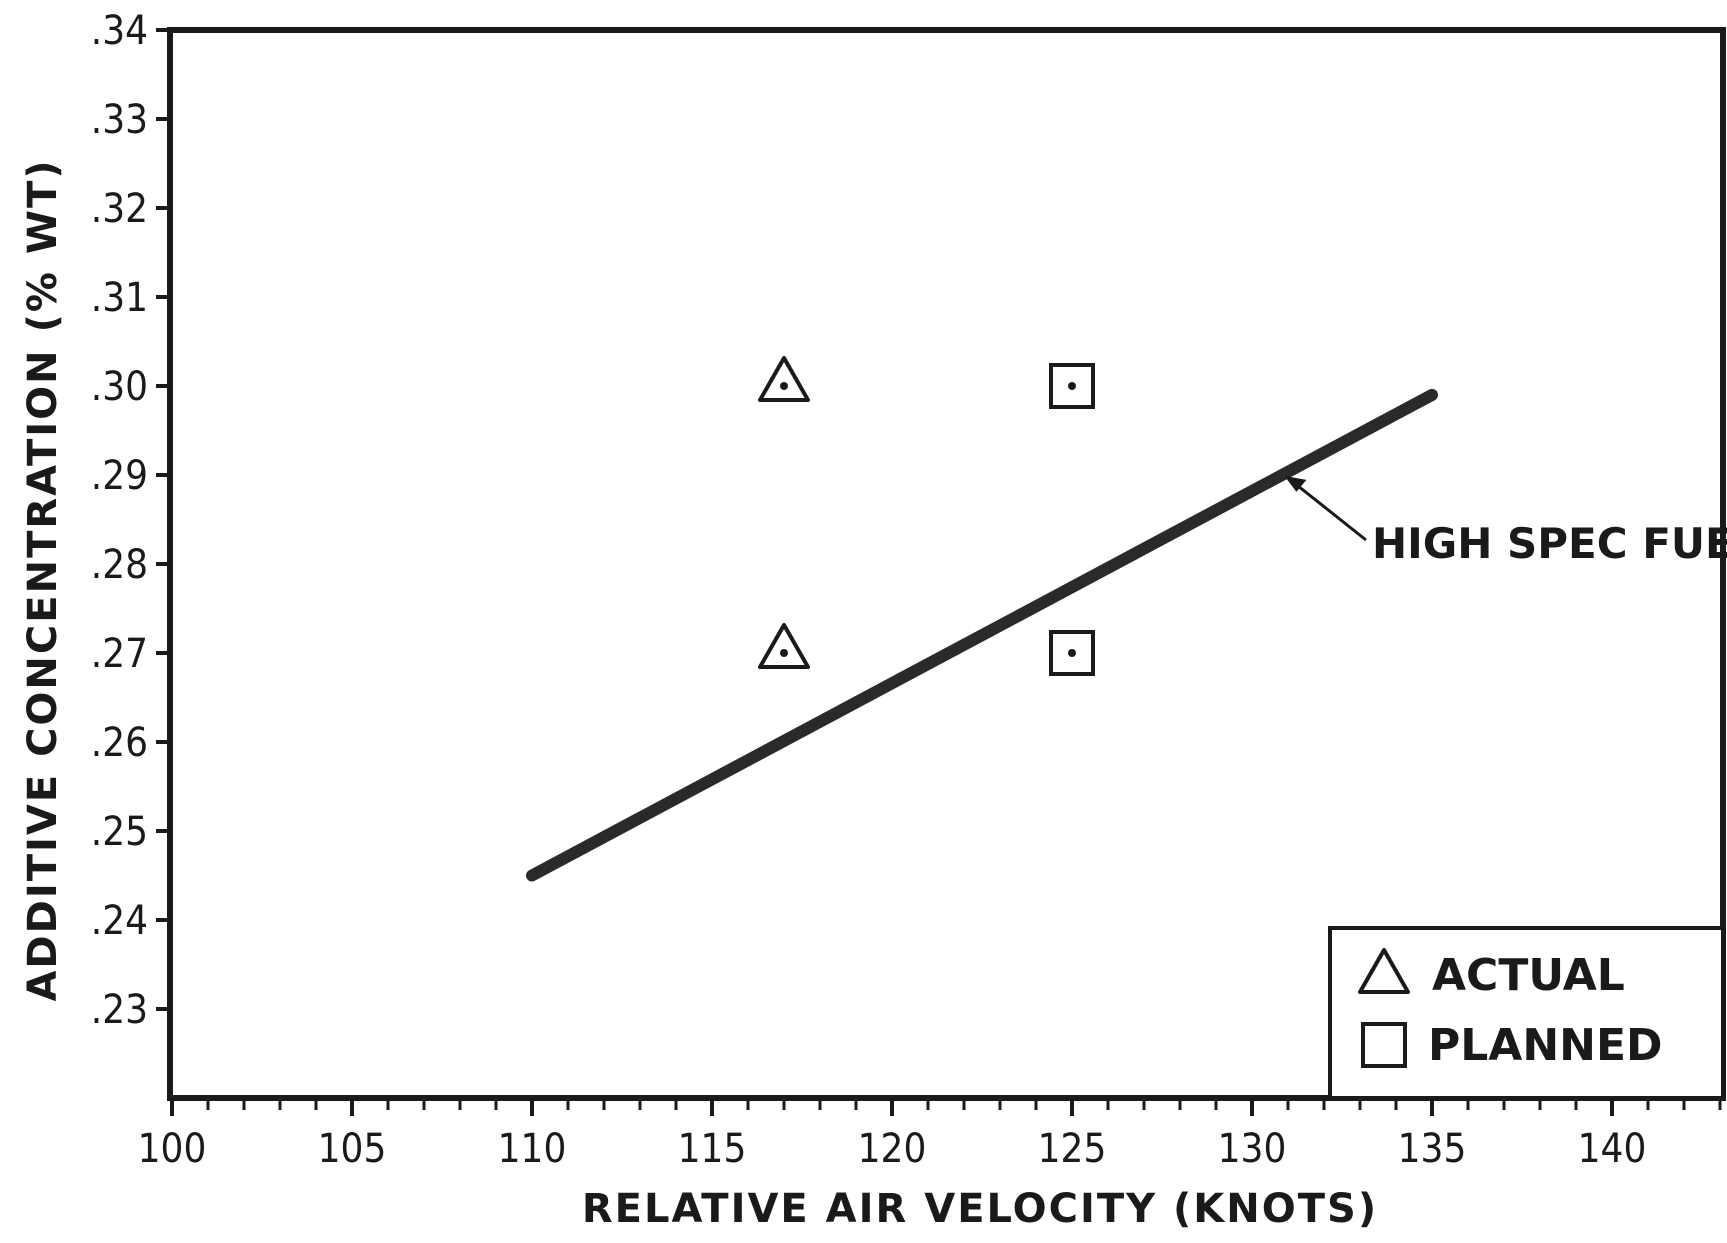  Describe the element at coordinates (119, 31) in the screenshot. I see `y-tick-label: .34` at that location.